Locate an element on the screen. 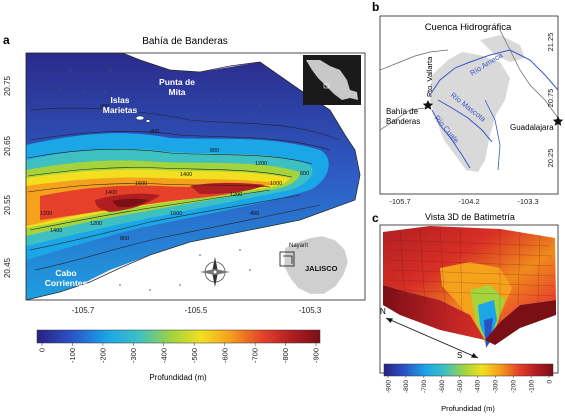 The image size is (565, 419). panel-a-ytick: 20.65 is located at coordinates (7, 145).